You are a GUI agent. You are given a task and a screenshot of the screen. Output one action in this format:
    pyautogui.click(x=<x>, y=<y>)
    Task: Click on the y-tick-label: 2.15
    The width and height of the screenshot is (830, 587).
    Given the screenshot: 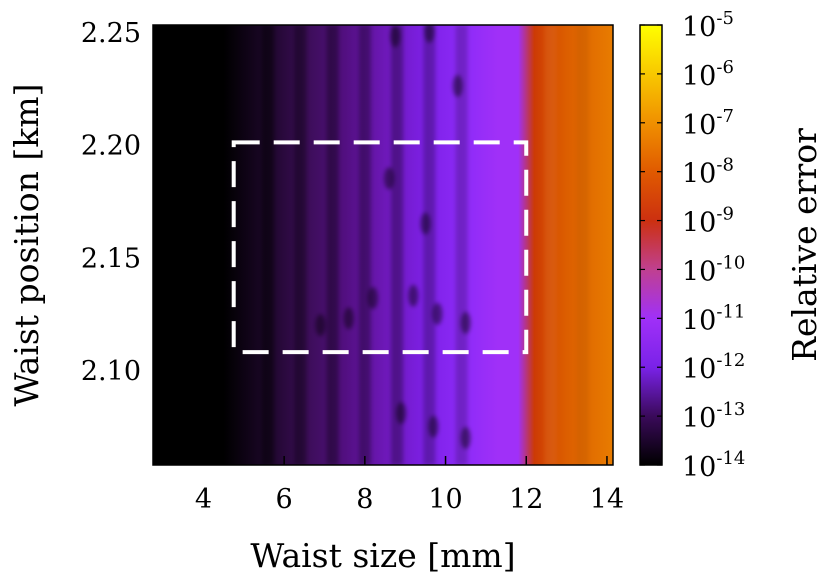 What is the action you would take?
    pyautogui.click(x=111, y=258)
    